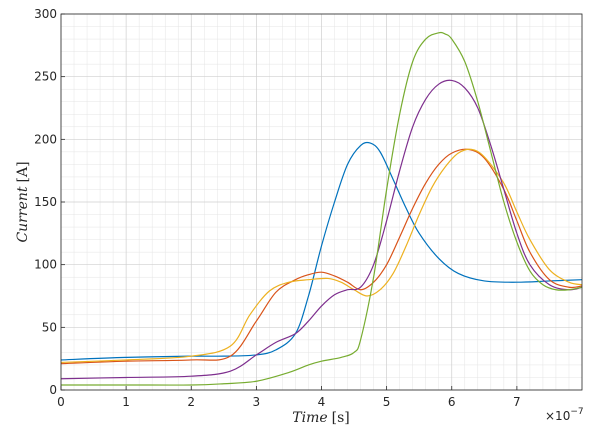 This screenshot has height=432, width=590. I want to click on y-tick-labels: 0 50 100 150 200 250 300, so click(45, 202).